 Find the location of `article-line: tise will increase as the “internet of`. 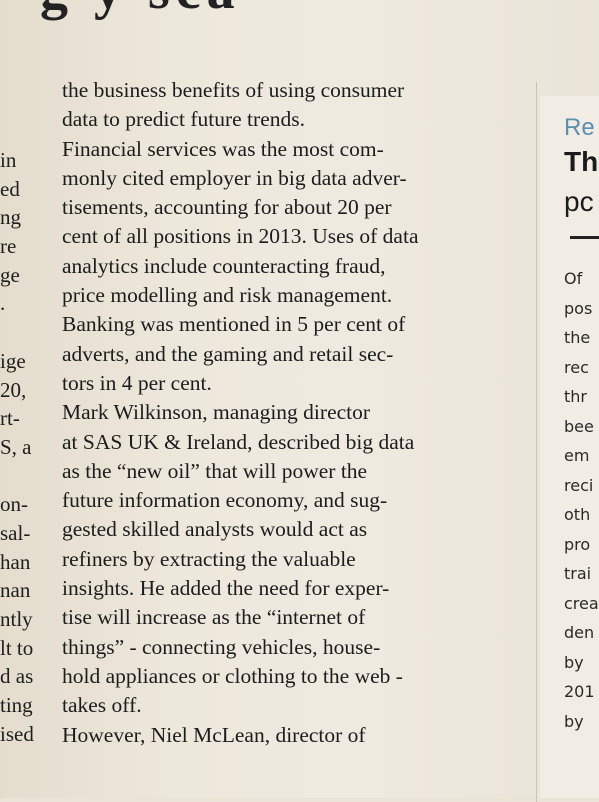

article-line: tise will increase as the “internet of is located at coordinates (214, 617).